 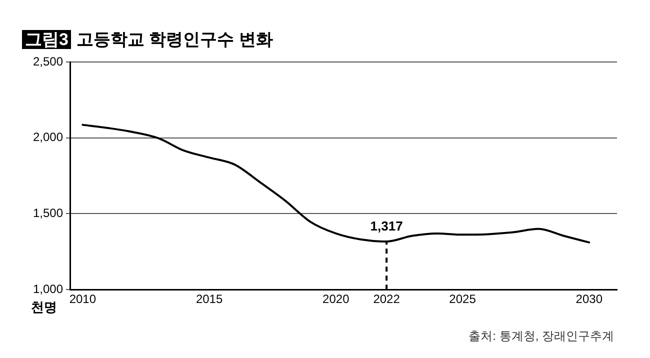 What do you see at coordinates (336, 299) in the screenshot?
I see `x-tick-label: 2020` at bounding box center [336, 299].